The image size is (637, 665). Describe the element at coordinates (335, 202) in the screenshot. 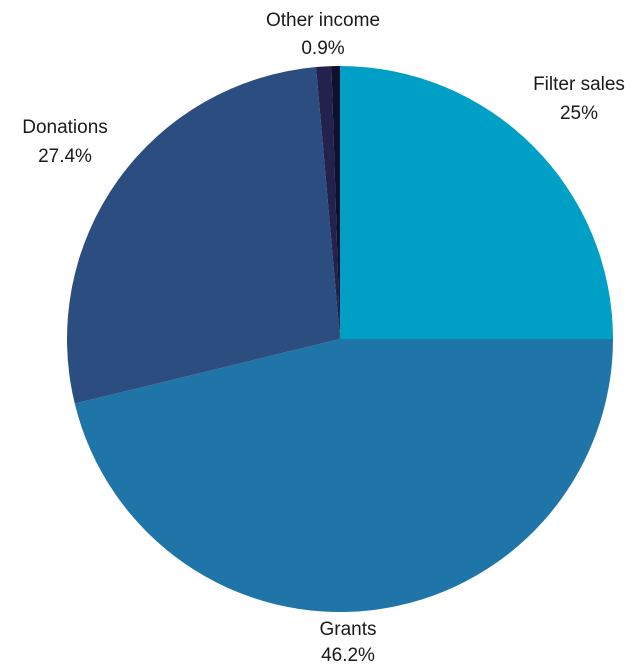

I see `pie-slice-unlabeled` at that location.